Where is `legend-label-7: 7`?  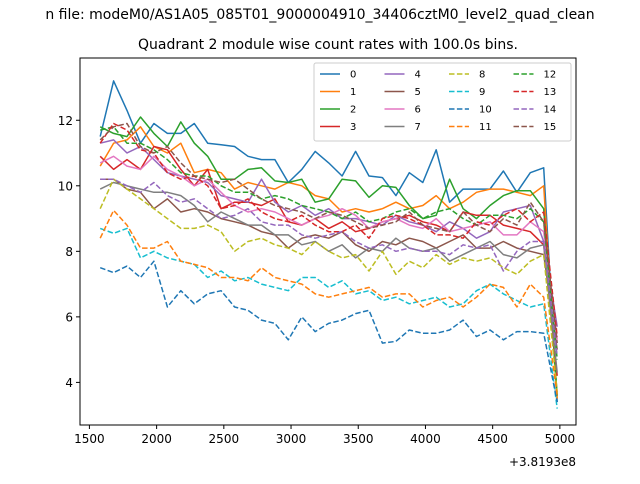 legend-label-7: 7 is located at coordinates (418, 127).